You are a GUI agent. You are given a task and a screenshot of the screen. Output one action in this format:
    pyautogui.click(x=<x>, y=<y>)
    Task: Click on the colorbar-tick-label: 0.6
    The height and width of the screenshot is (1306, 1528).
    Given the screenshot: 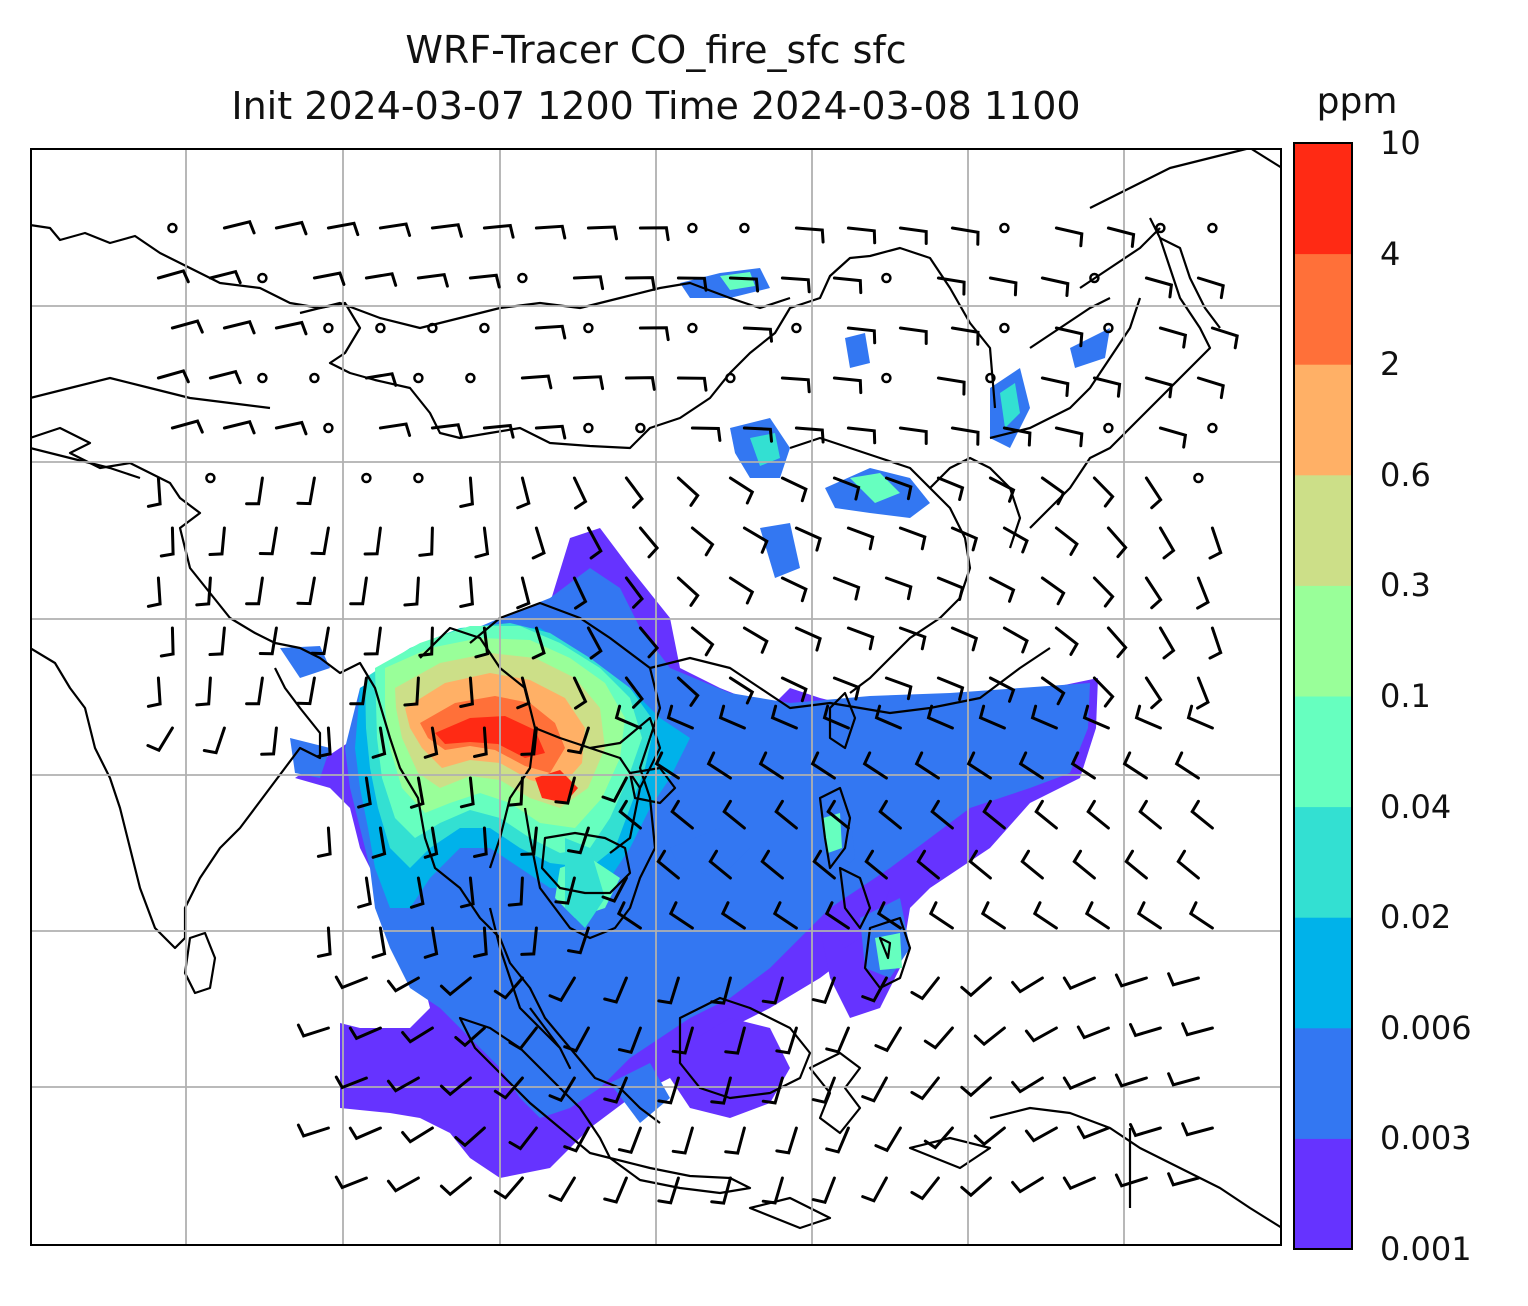 What is the action you would take?
    pyautogui.click(x=1405, y=474)
    